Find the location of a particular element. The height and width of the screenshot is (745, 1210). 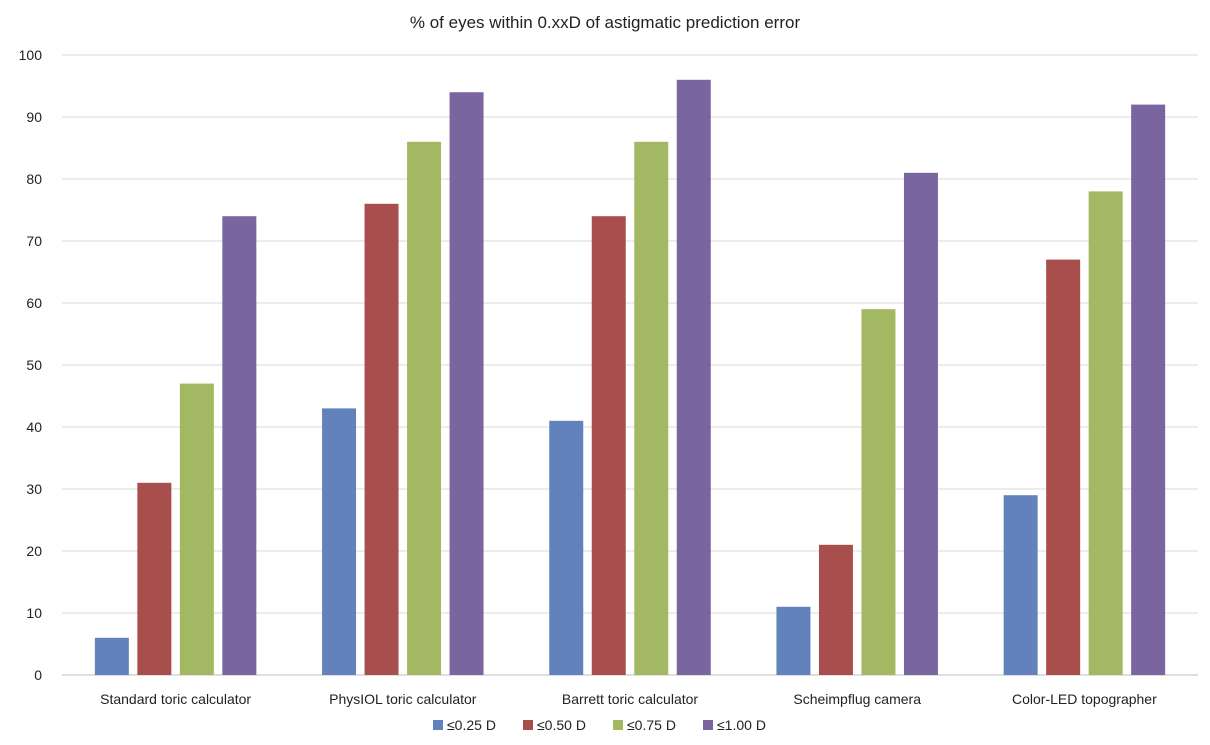

legend: ≤0.25 D ≤0.50 D ≤0.75 D ≤1.00 D is located at coordinates (599, 725).